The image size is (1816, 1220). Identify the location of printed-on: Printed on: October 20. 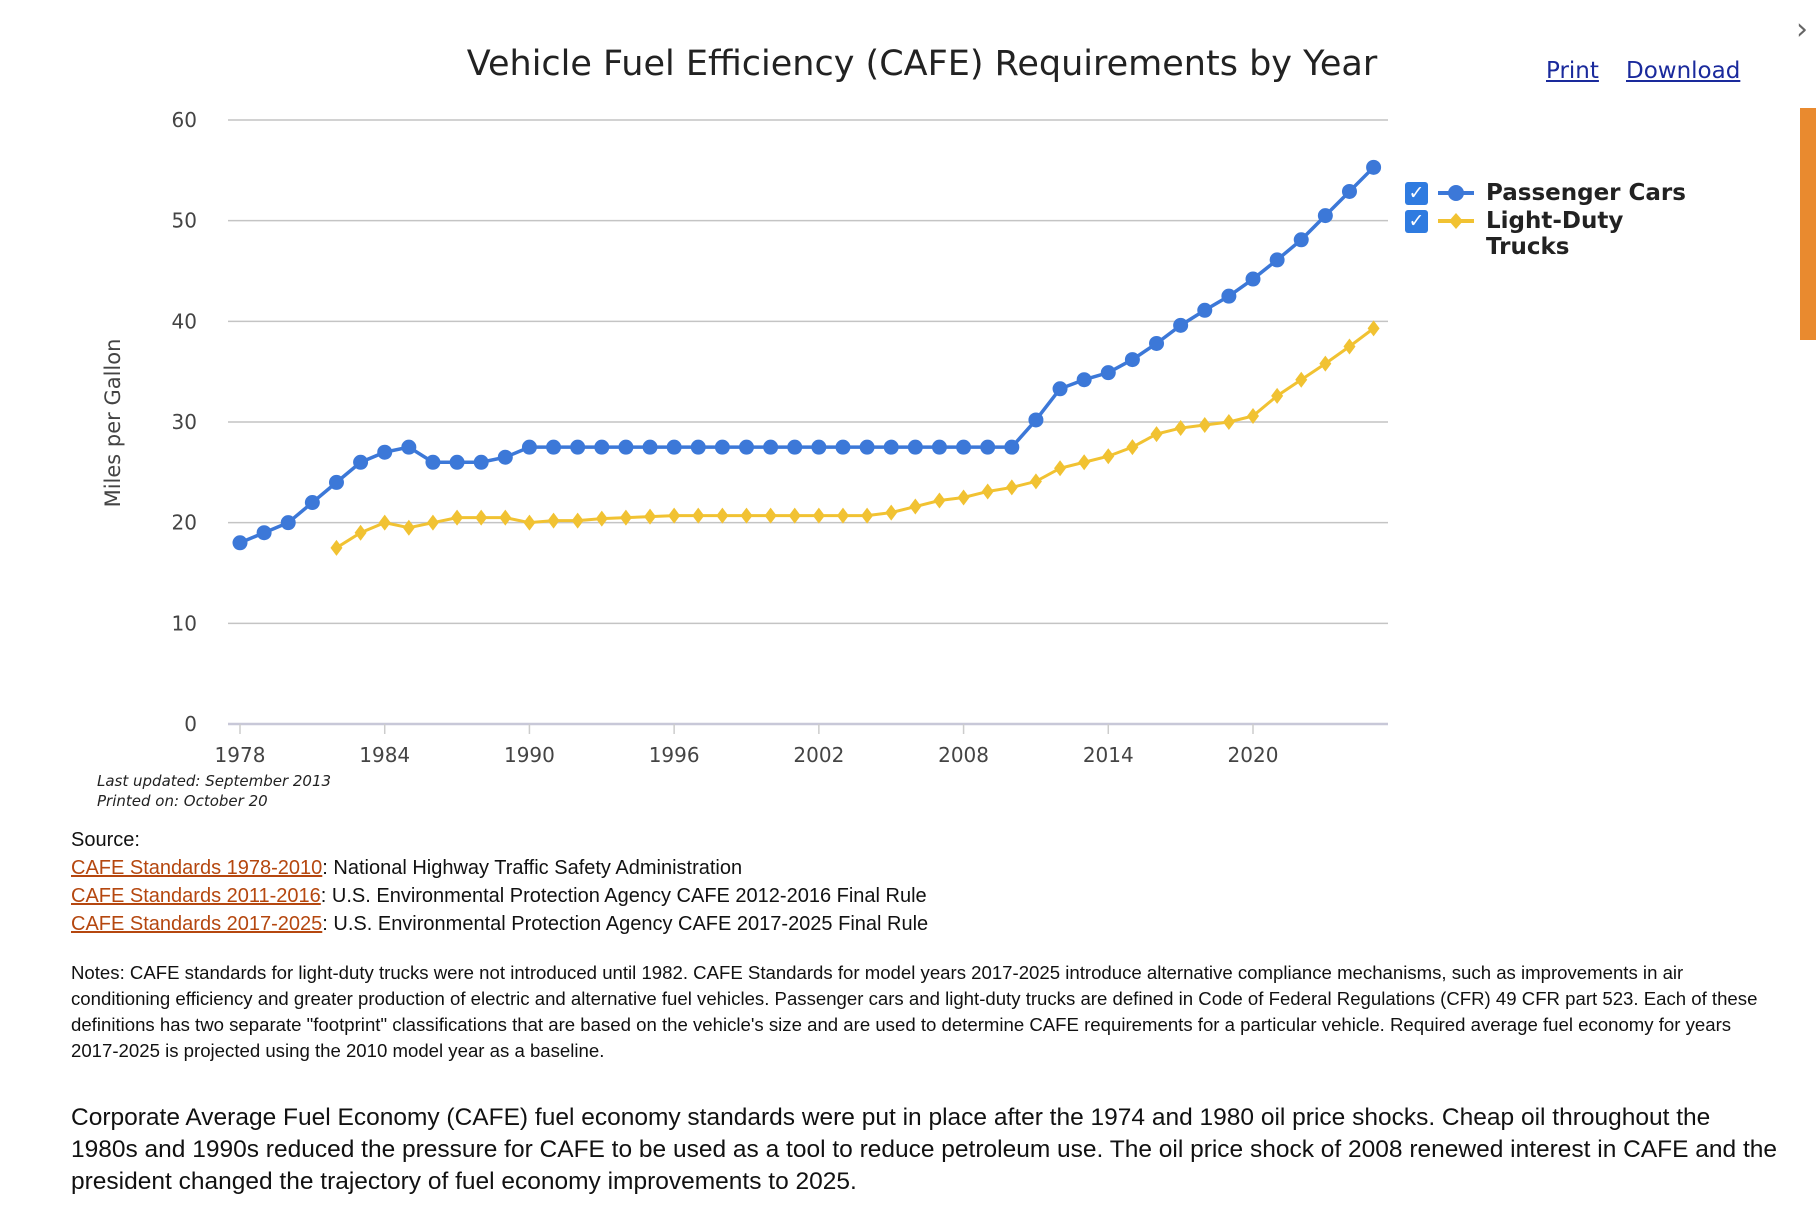
(182, 801).